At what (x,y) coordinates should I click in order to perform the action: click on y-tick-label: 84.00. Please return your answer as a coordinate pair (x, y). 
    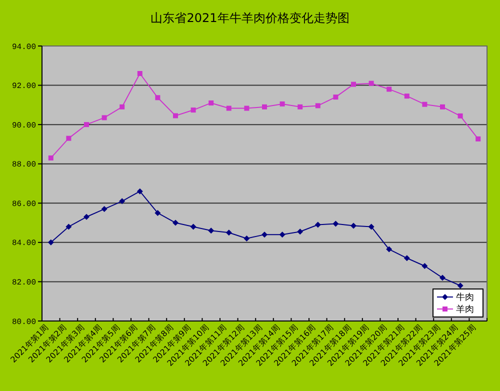
    Looking at the image, I should click on (24, 243).